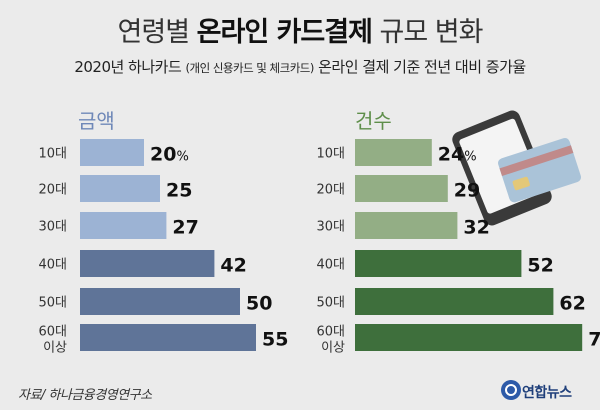 This screenshot has width=600, height=410. I want to click on value-label-count-5: 62, so click(572, 304).